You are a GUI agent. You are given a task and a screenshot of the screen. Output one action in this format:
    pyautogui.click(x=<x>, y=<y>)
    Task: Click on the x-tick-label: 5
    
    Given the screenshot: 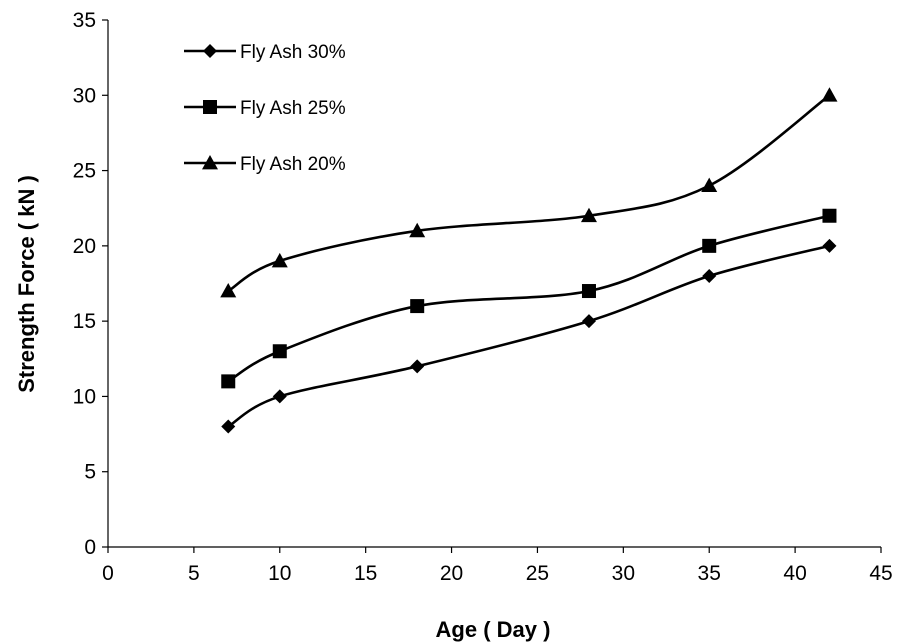 What is the action you would take?
    pyautogui.click(x=194, y=573)
    